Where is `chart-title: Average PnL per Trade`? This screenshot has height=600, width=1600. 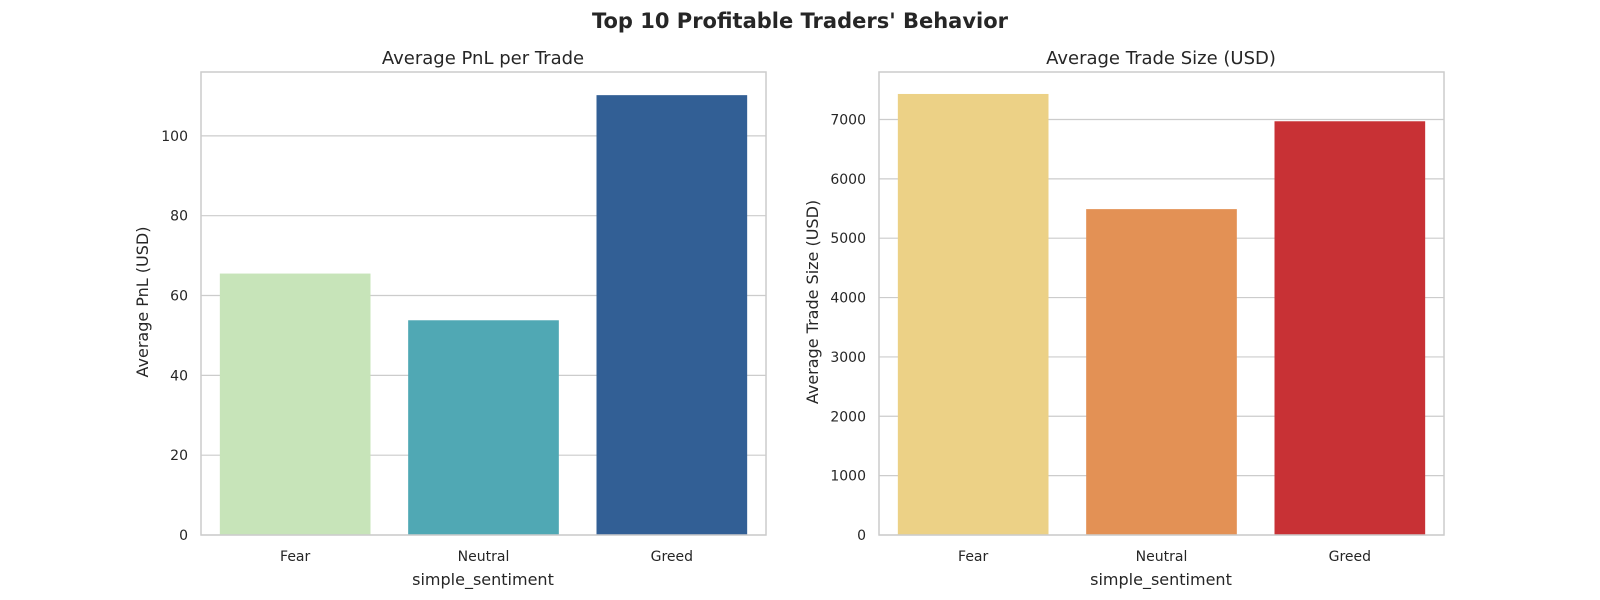 chart-title: Average PnL per Trade is located at coordinates (483, 58).